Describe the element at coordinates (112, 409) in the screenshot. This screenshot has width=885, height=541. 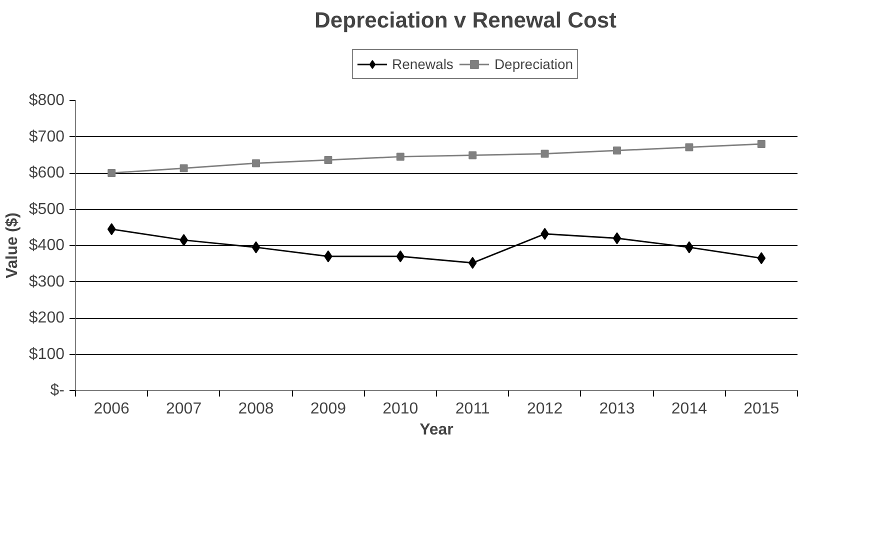
I see `x-tick-label: 2006` at that location.